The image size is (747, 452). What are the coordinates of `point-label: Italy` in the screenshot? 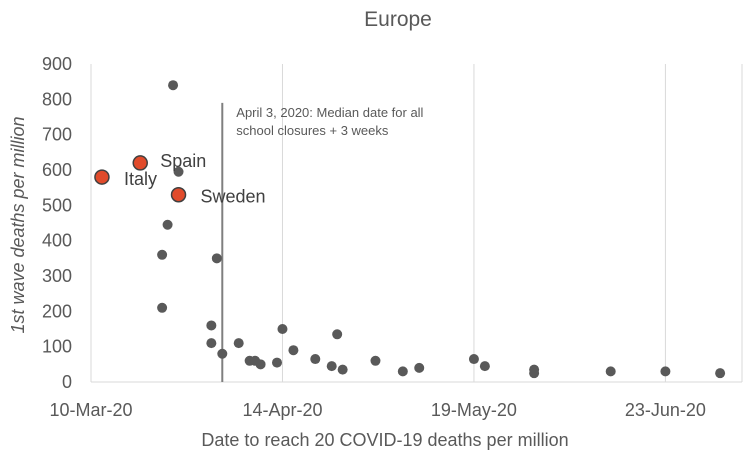 It's located at (140, 179).